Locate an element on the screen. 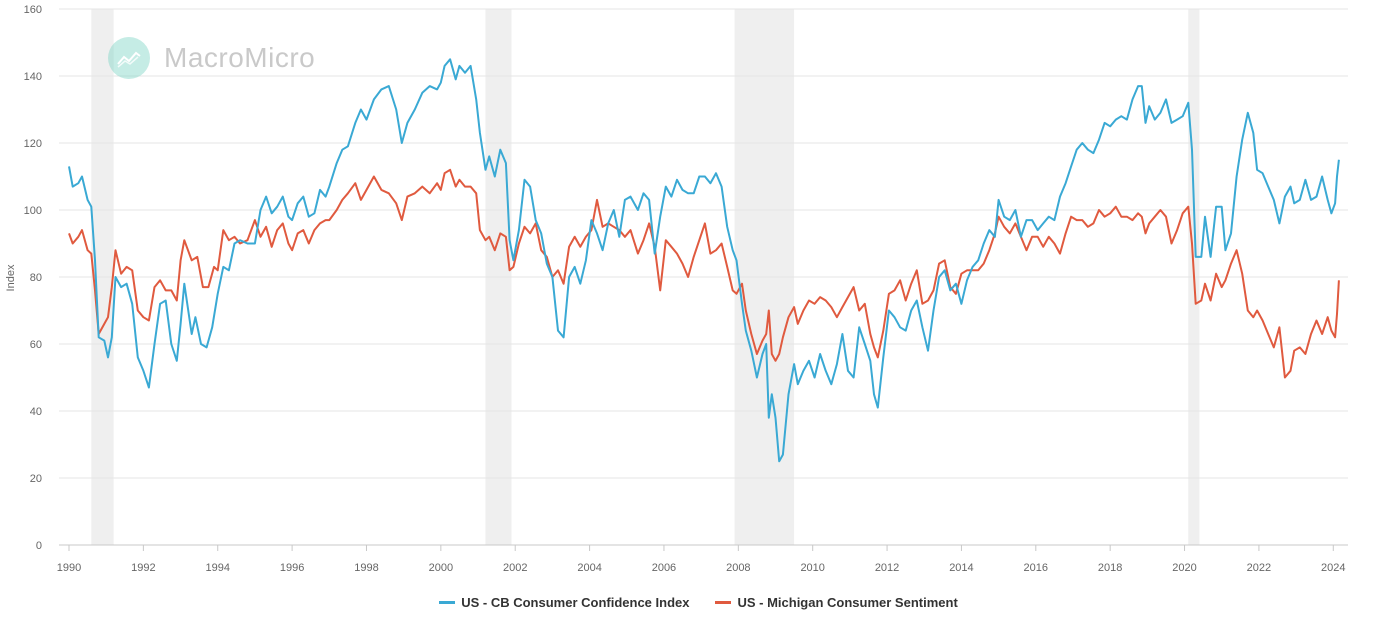 This screenshot has width=1397, height=632. y-tick-label: 160 is located at coordinates (33, 10).